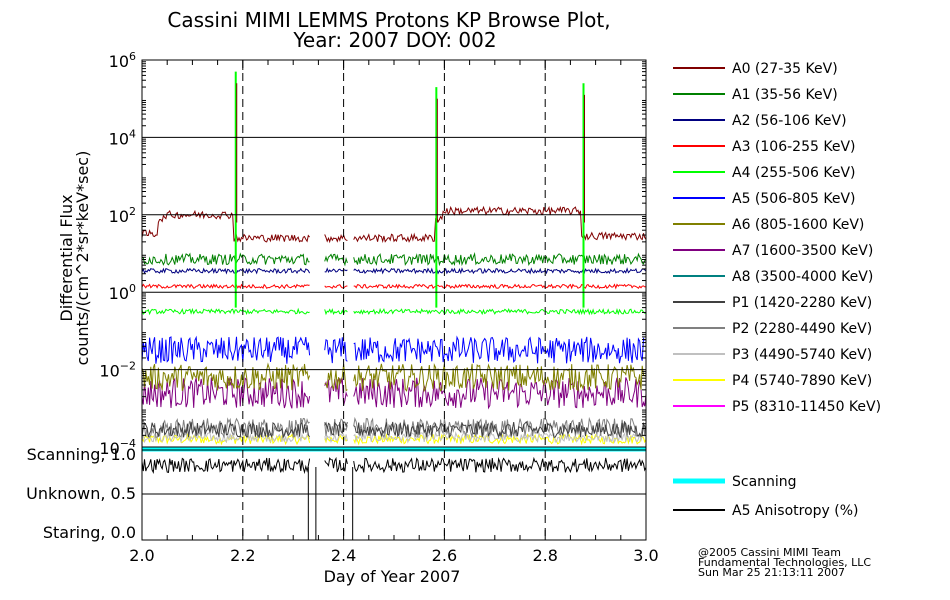 The image size is (950, 600). I want to click on series-line-a4, so click(393, 311).